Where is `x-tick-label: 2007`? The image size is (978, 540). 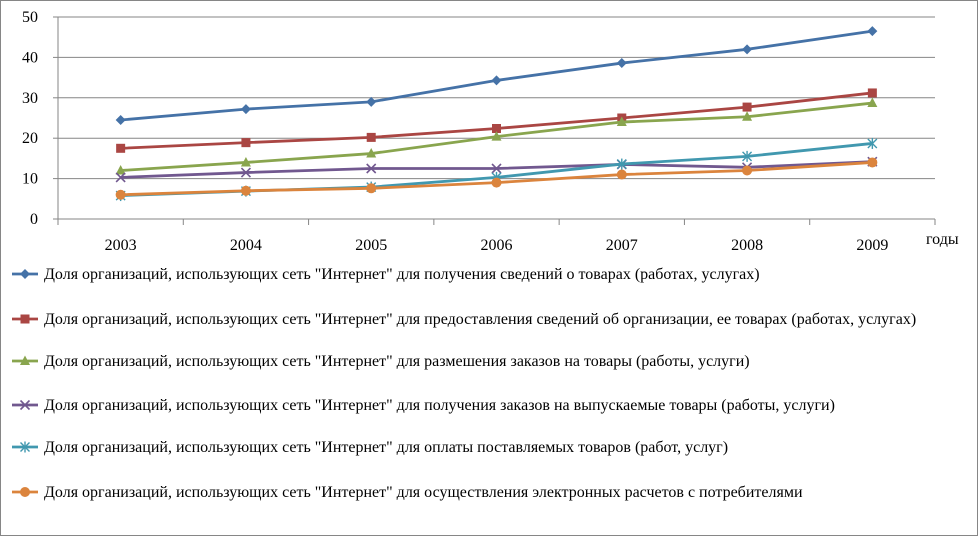 x-tick-label: 2007 is located at coordinates (622, 245).